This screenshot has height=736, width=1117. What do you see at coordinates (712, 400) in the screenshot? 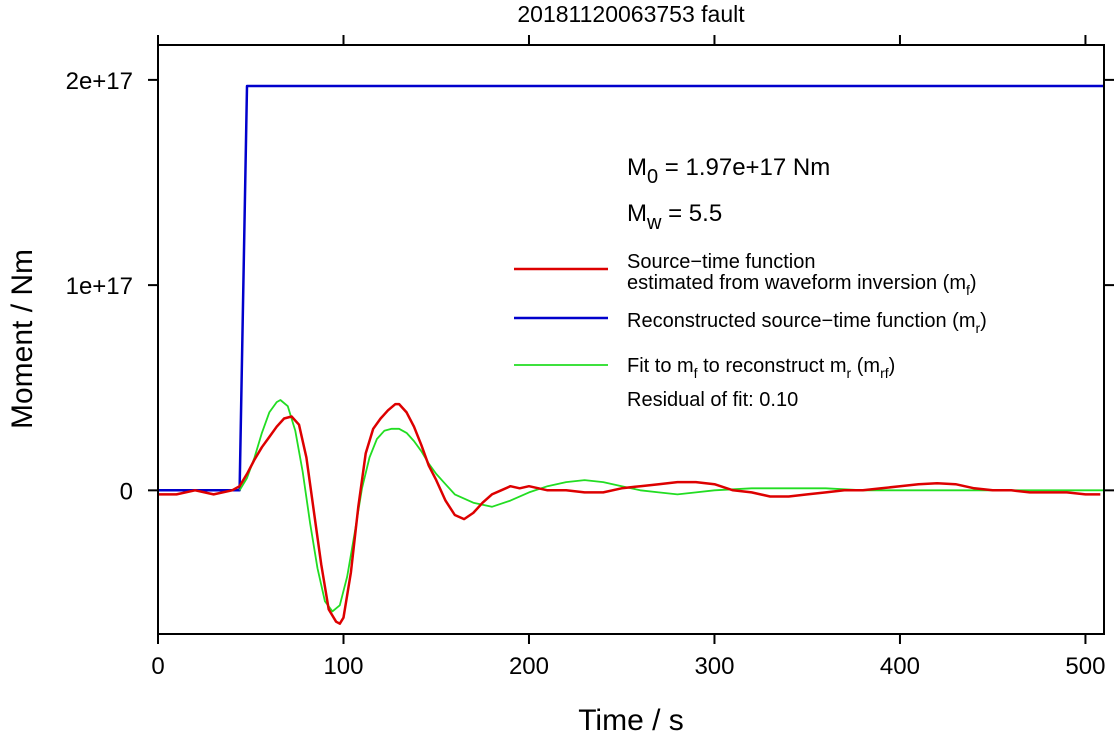
I see `residual-annotation: Residual of fit: 0.10` at bounding box center [712, 400].